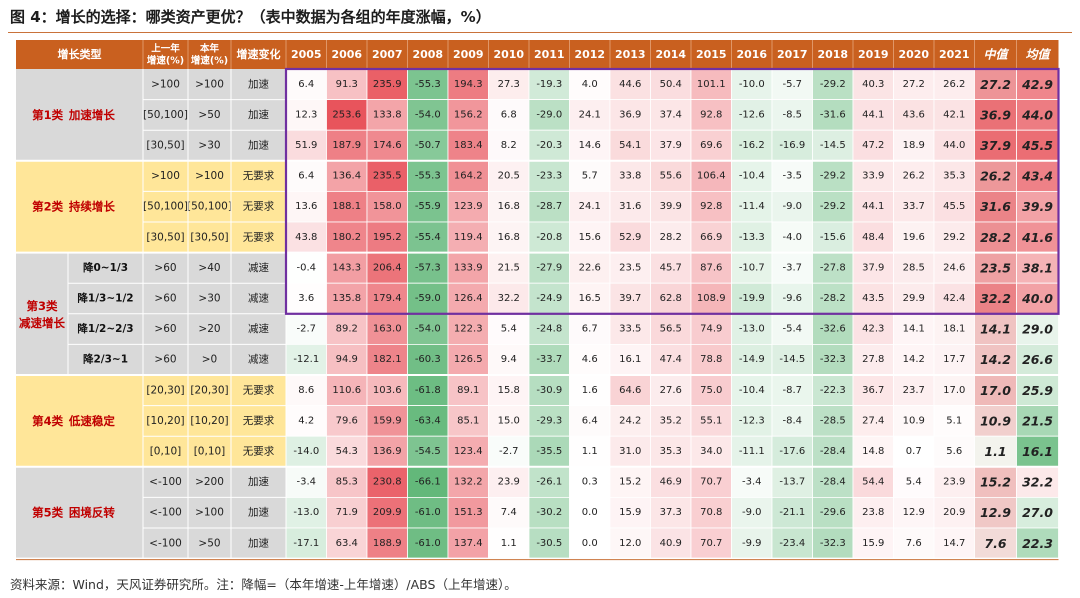 The height and width of the screenshot is (598, 1080). What do you see at coordinates (873, 390) in the screenshot?
I see `heat-value-10-2019: 36.7` at bounding box center [873, 390].